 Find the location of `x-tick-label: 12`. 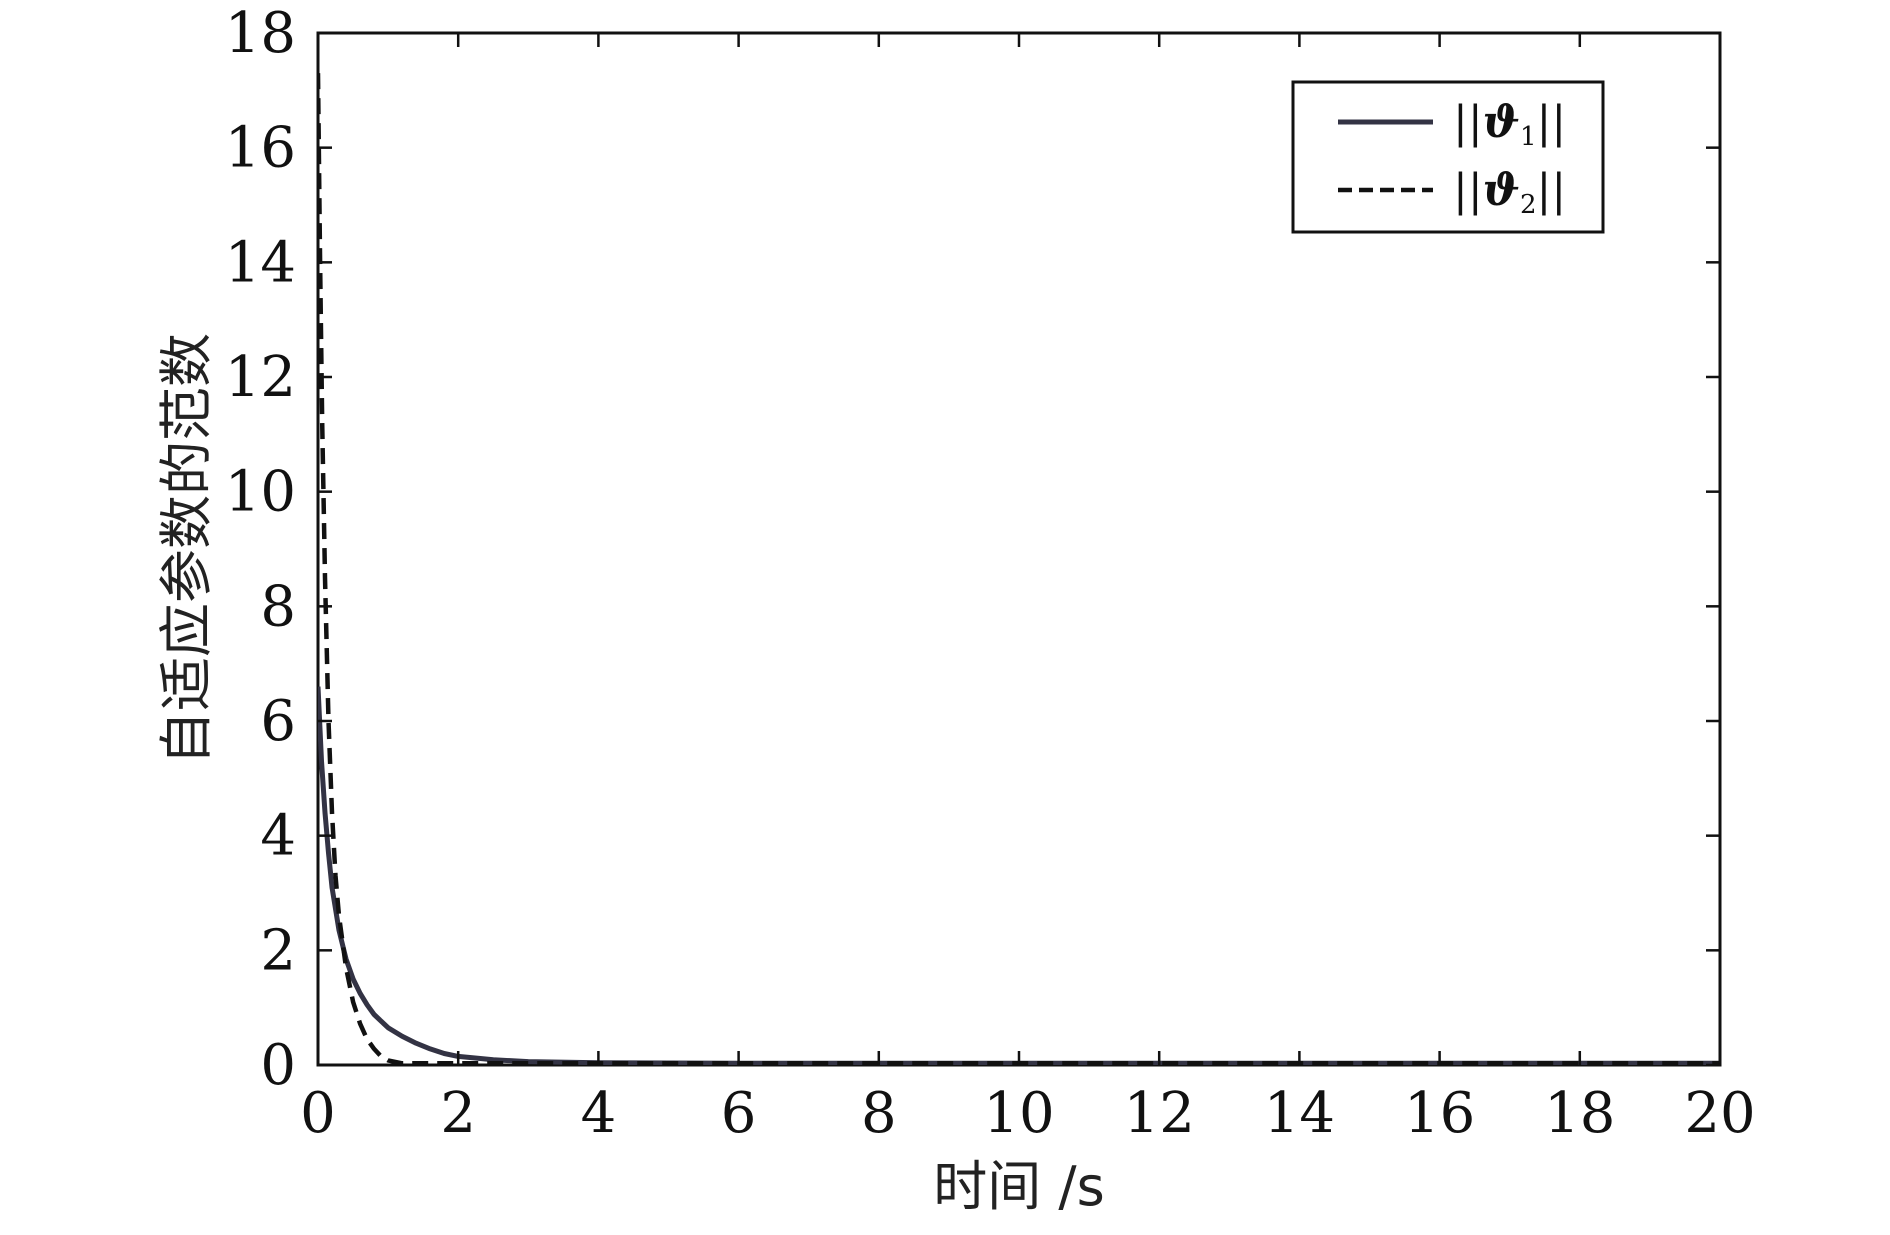

x-tick-label: 12 is located at coordinates (1159, 1113).